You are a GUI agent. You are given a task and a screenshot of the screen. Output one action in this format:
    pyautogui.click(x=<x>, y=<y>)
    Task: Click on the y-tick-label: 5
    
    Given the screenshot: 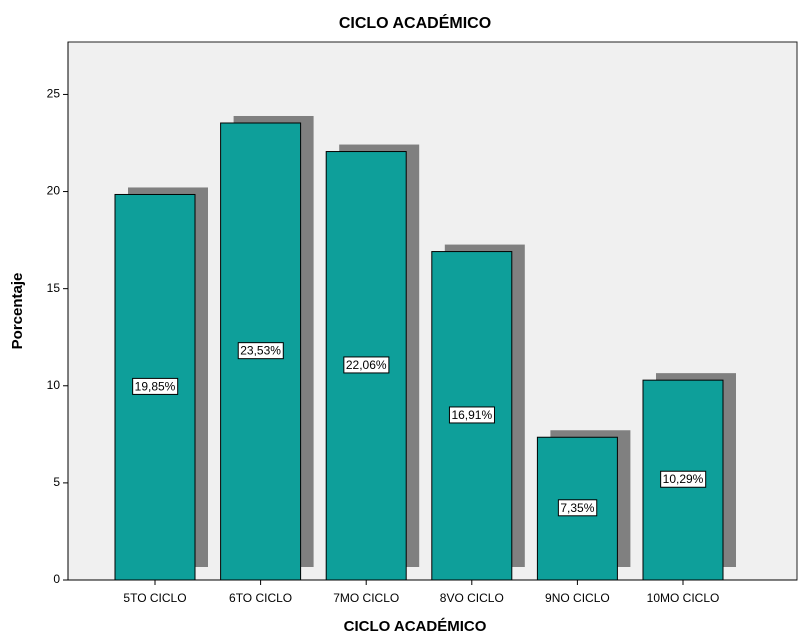 What is the action you would take?
    pyautogui.click(x=56, y=482)
    